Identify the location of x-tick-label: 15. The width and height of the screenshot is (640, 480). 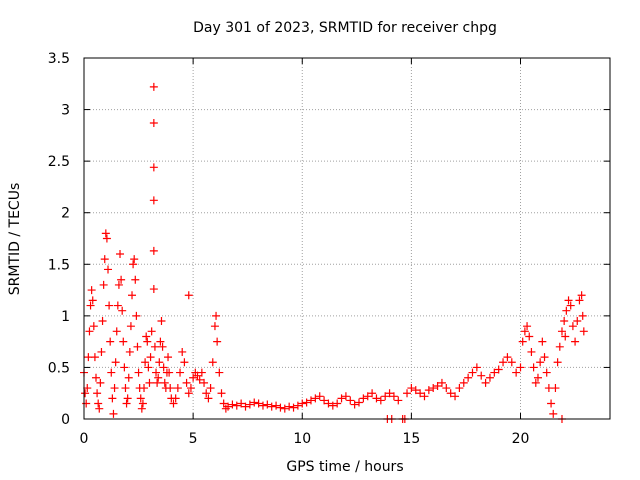
(411, 439).